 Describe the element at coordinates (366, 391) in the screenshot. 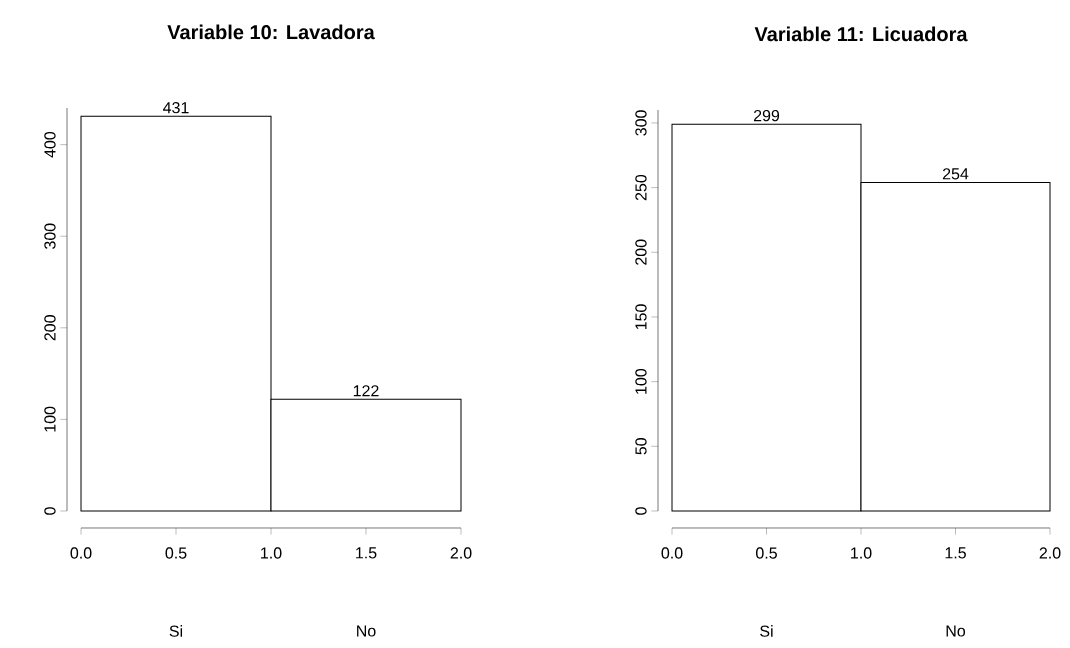

I see `data-label: 122` at that location.